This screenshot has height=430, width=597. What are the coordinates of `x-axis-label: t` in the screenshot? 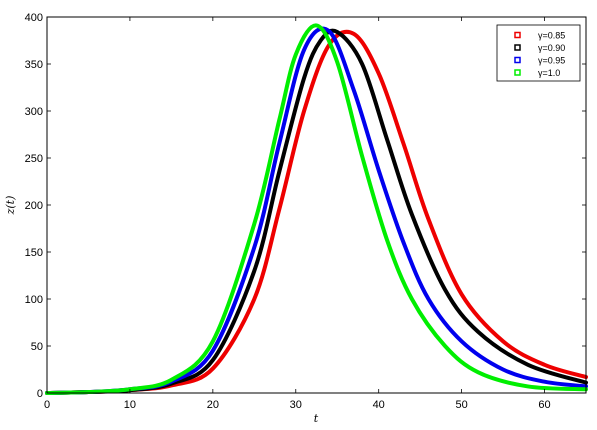 It's located at (316, 418).